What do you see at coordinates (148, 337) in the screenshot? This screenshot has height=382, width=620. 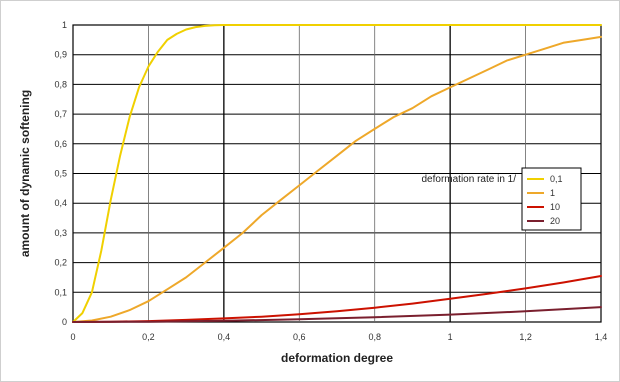 I see `x-tick-label: 0,2` at bounding box center [148, 337].